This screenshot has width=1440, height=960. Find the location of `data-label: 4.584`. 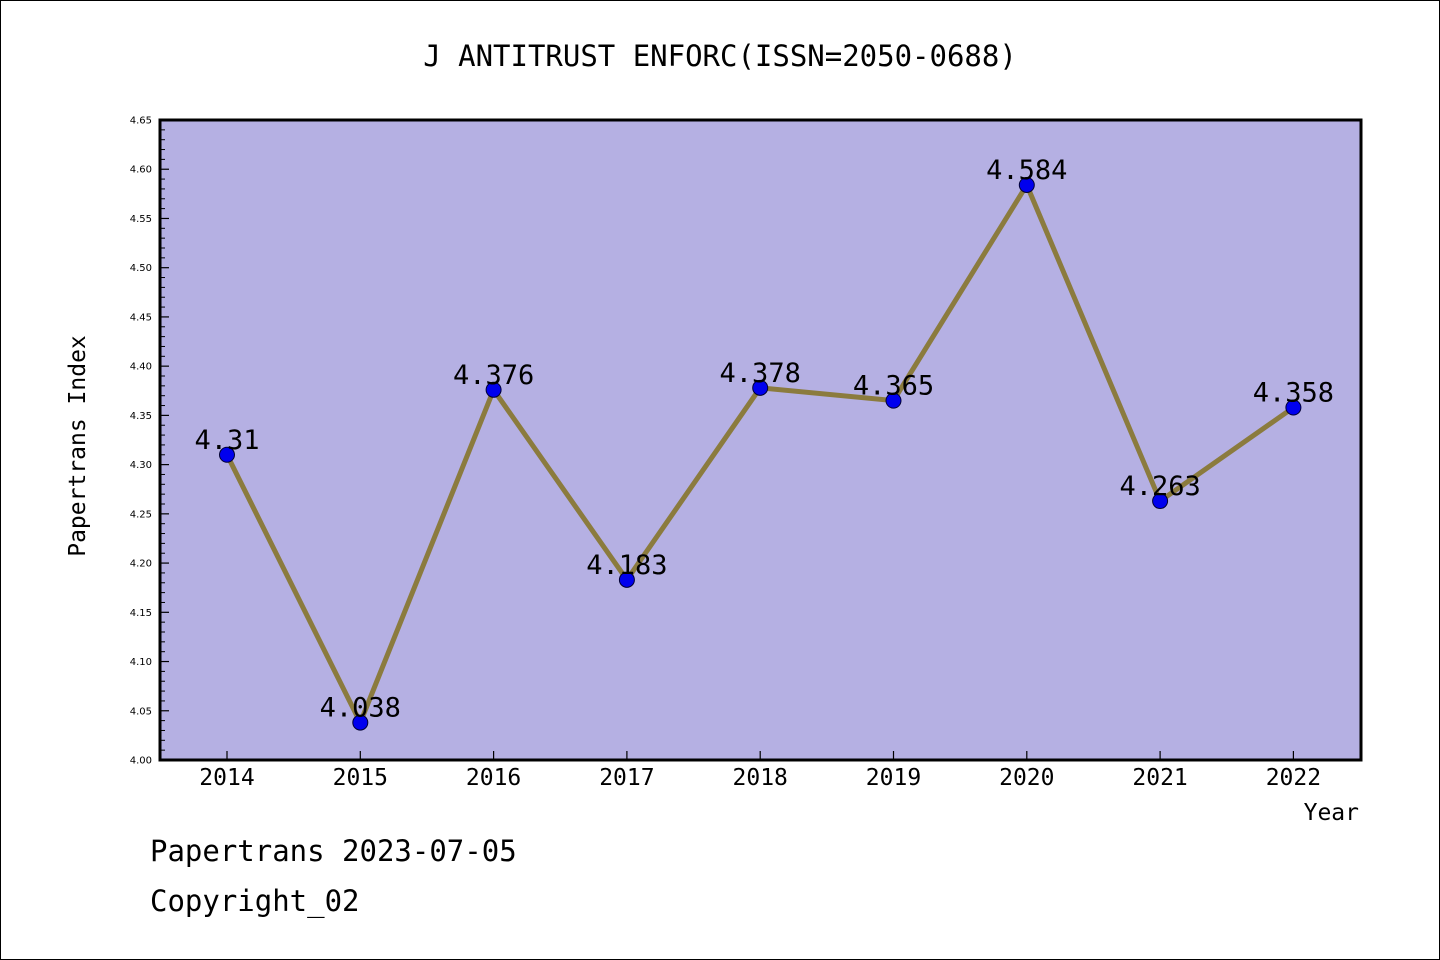

data-label: 4.584 is located at coordinates (1026, 170).